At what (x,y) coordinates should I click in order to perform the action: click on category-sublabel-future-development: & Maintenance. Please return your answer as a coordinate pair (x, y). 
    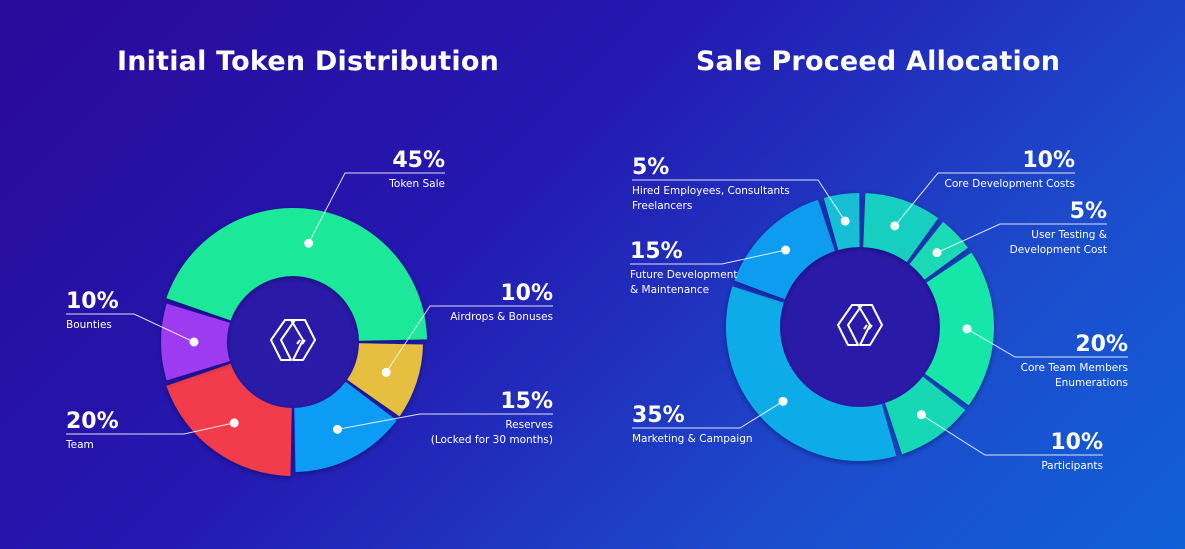
    Looking at the image, I should click on (669, 290).